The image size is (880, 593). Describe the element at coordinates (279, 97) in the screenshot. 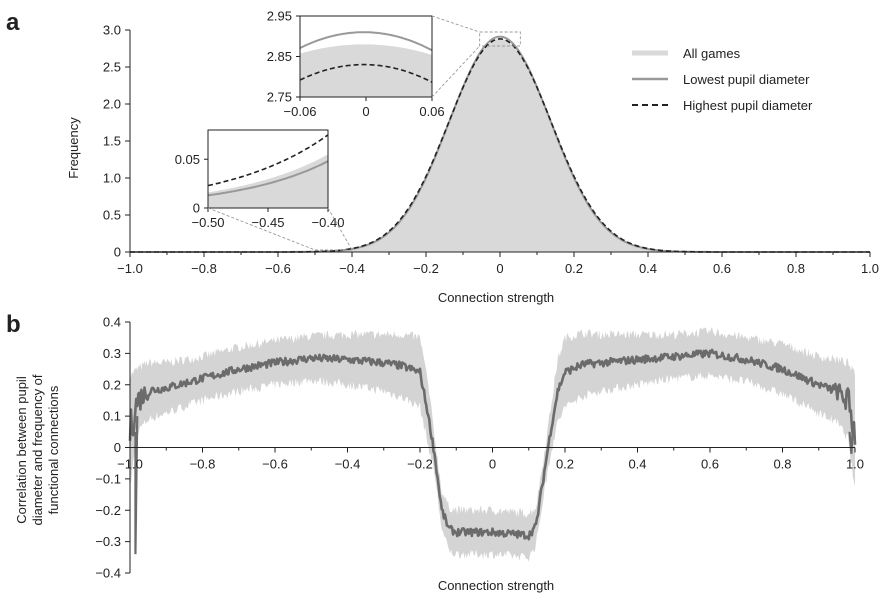

I see `inset-peak-y-tick-label: 2.75` at that location.